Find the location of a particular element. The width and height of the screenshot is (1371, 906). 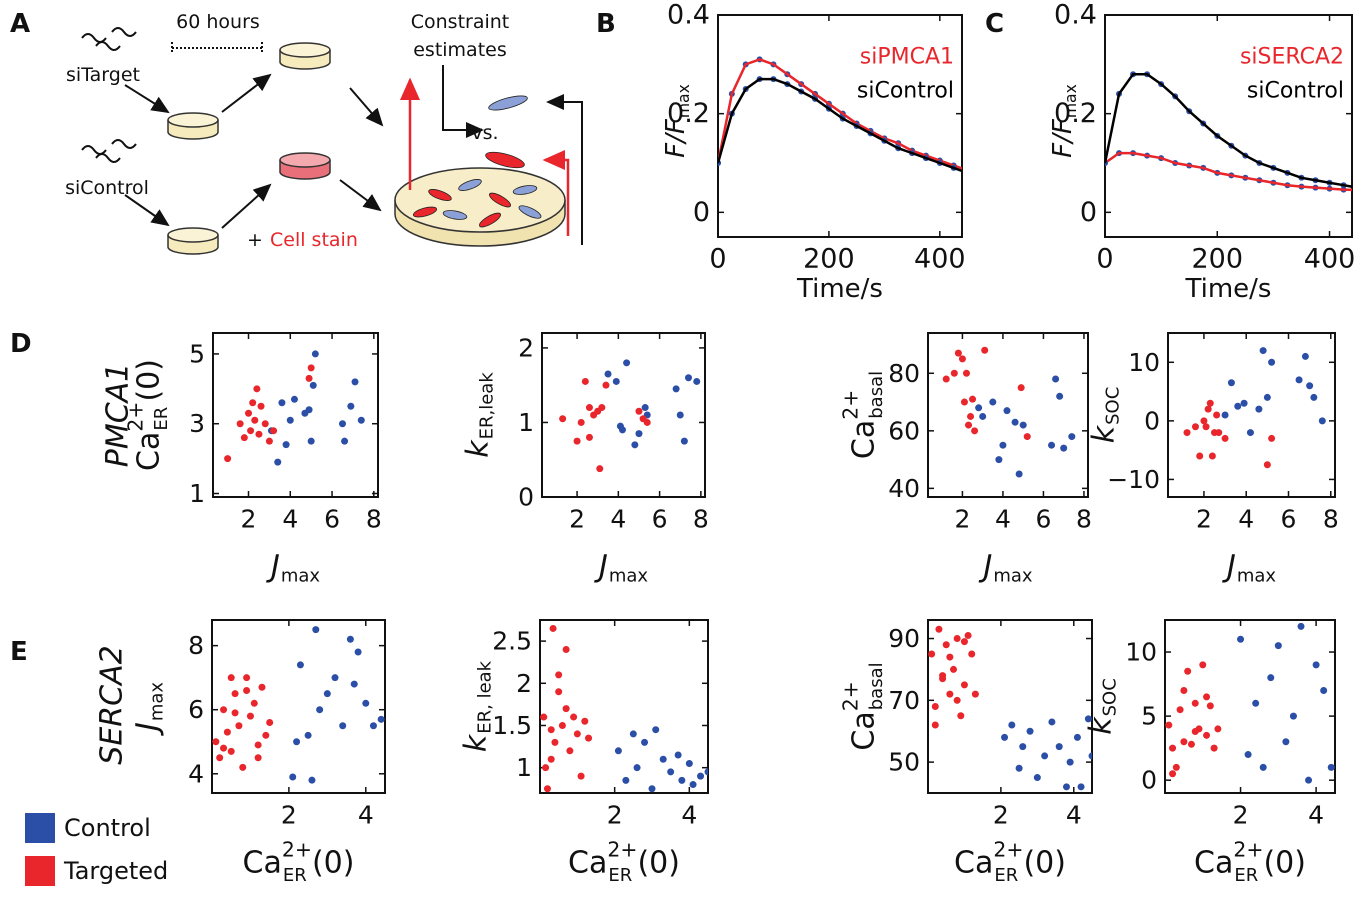

sirna-squiggle is located at coordinates (109, 39).